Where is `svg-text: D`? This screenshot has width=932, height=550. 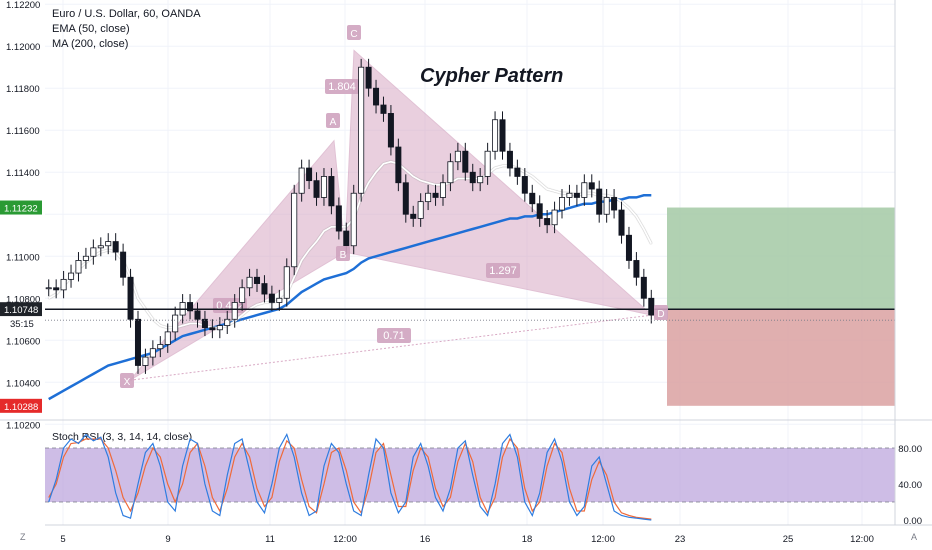
svg-text: D is located at coordinates (660, 314).